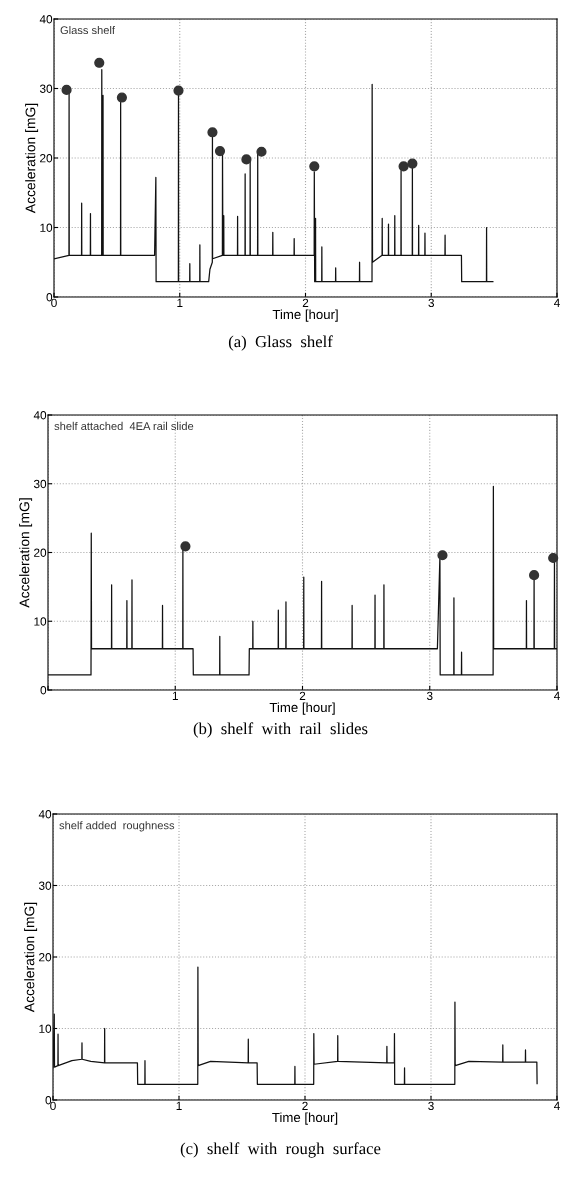 The image size is (561, 1189). I want to click on annotation: Glass shelf, so click(88, 30).